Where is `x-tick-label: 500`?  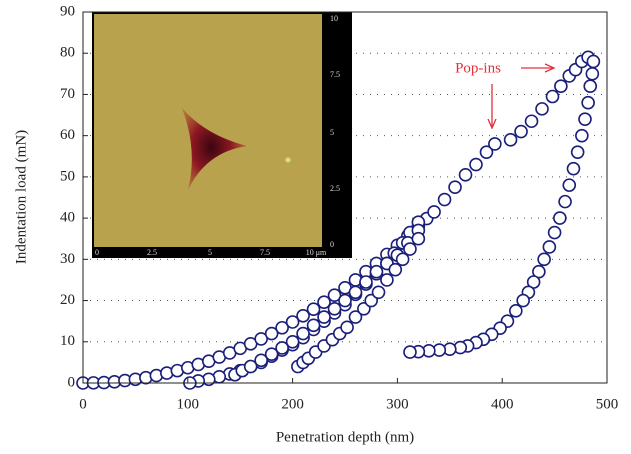
x-tick-label: 500 is located at coordinates (607, 404).